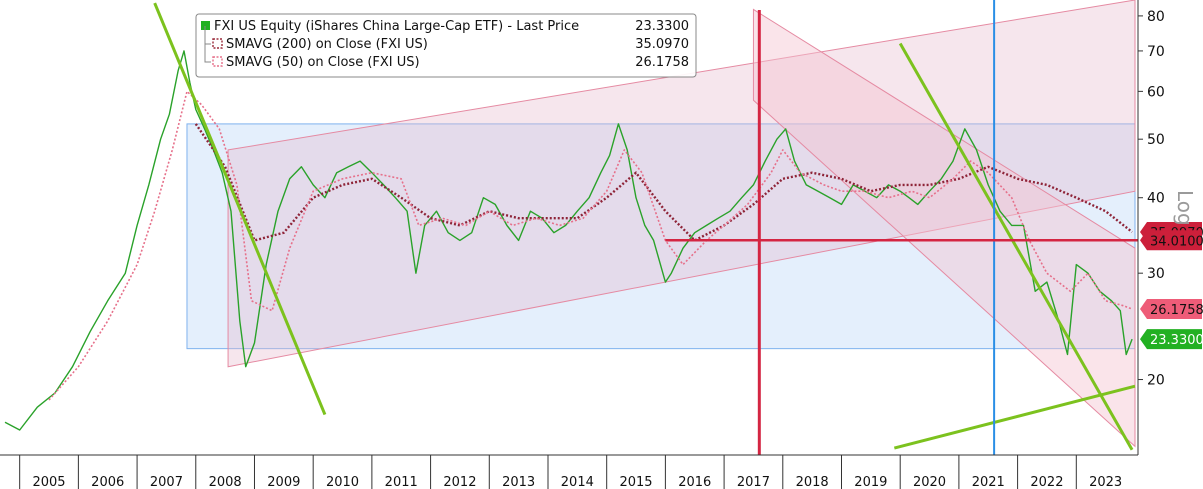 The height and width of the screenshot is (489, 1203). Describe the element at coordinates (1176, 241) in the screenshot. I see `price-marker-label: 34.0100` at that location.